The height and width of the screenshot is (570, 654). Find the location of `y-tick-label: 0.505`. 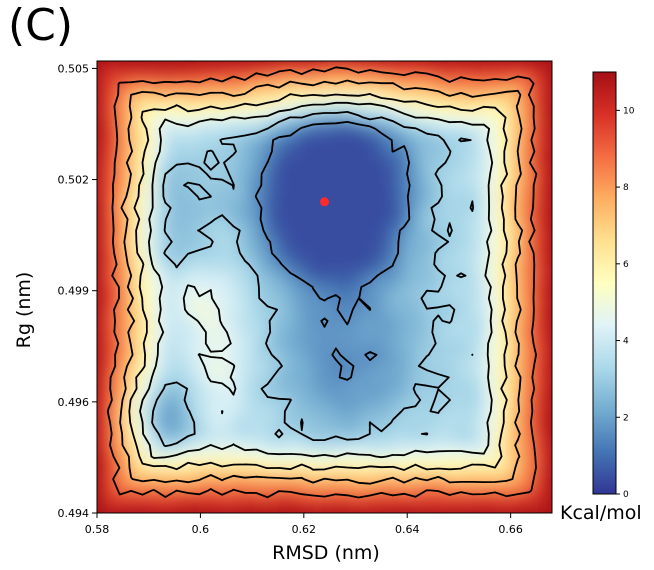

y-tick-label: 0.505 is located at coordinates (74, 68).